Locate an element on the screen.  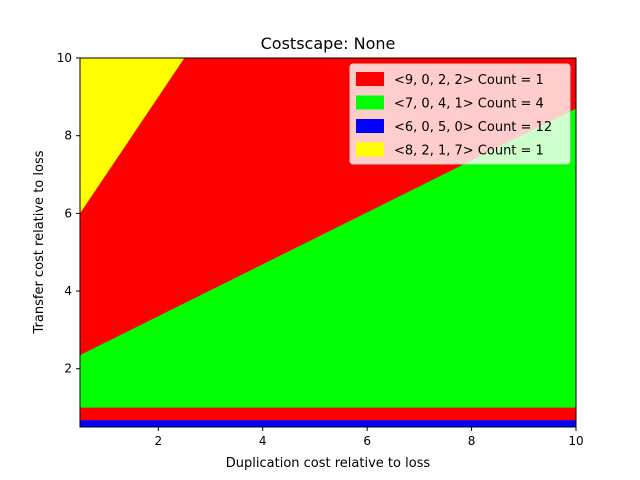
y-tick-label: 6 is located at coordinates (68, 213).